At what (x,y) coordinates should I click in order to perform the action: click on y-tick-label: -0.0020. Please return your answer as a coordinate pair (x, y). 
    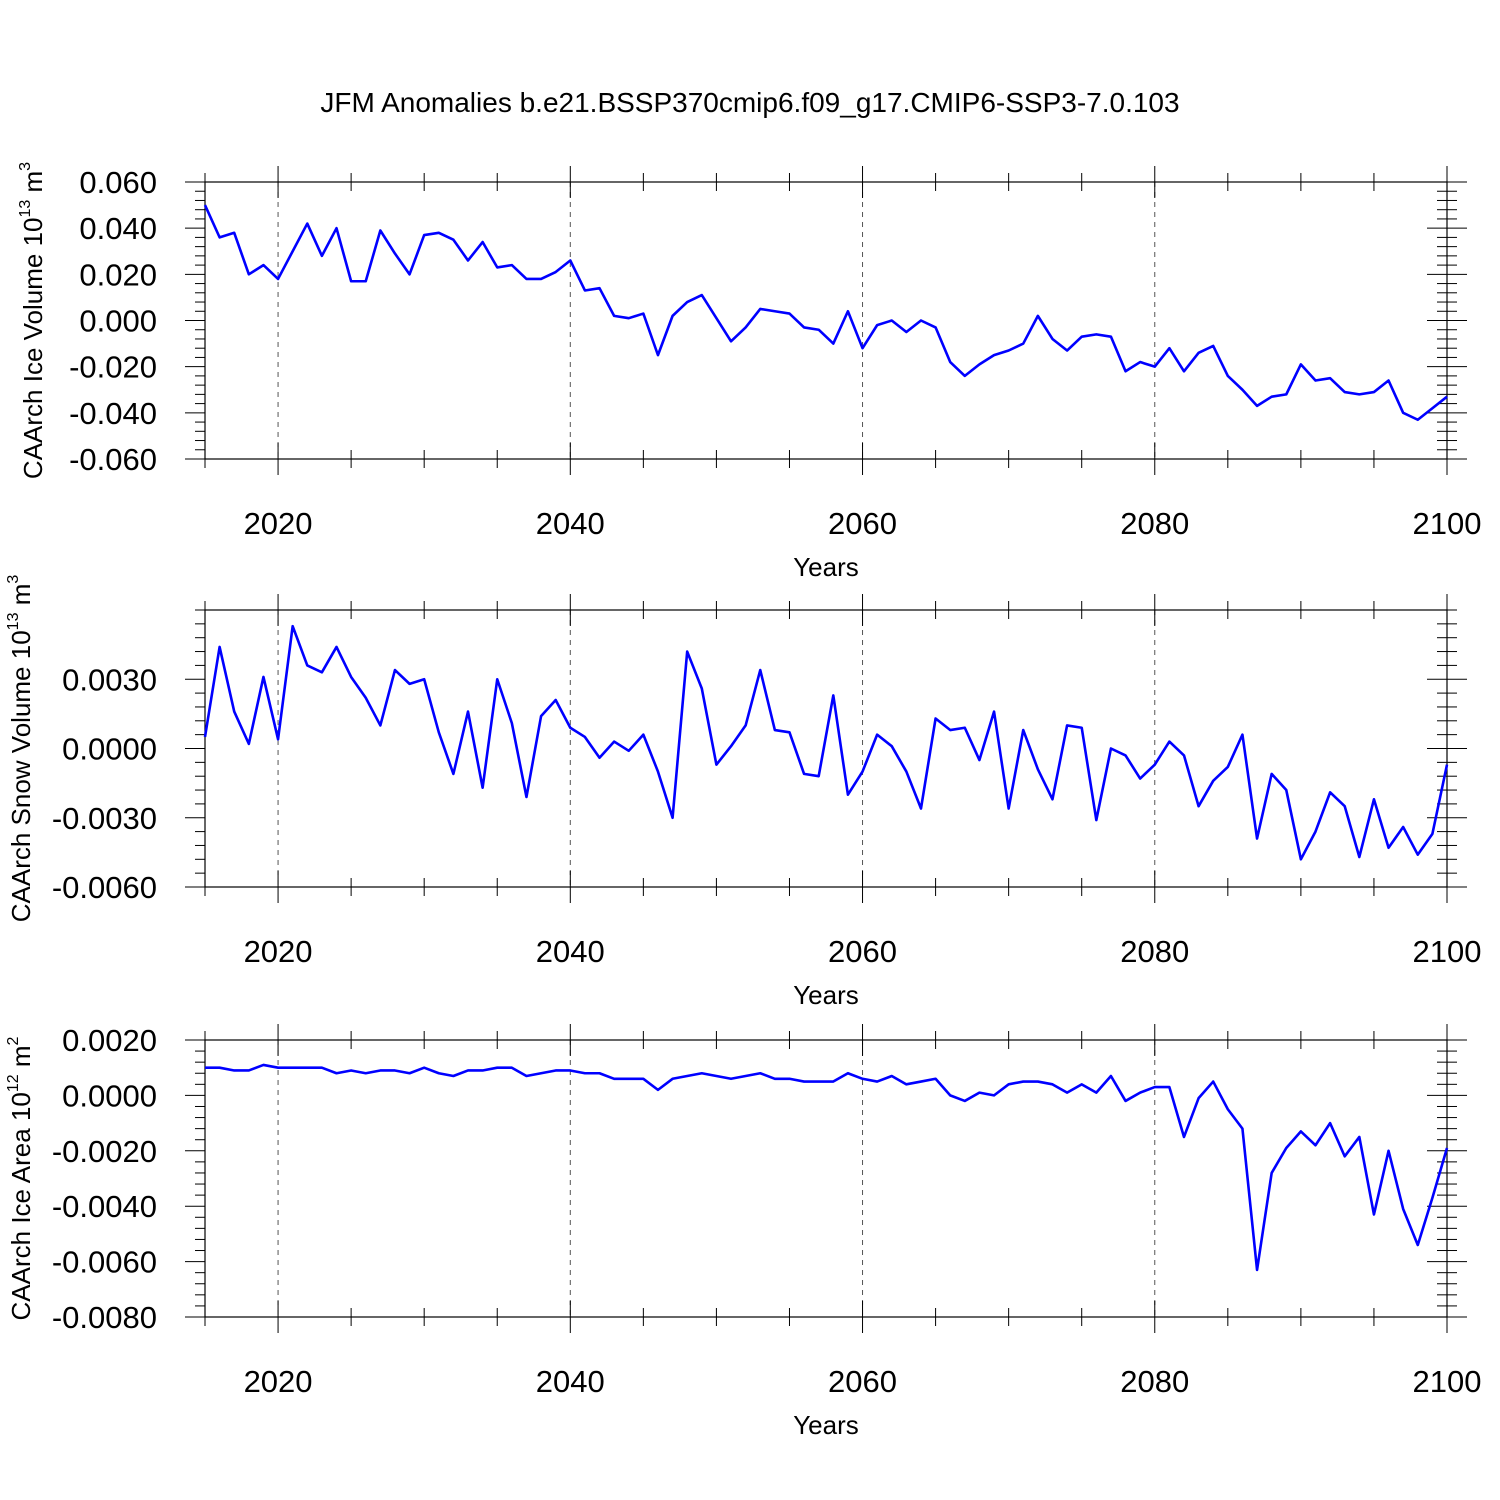
    Looking at the image, I should click on (104, 1151).